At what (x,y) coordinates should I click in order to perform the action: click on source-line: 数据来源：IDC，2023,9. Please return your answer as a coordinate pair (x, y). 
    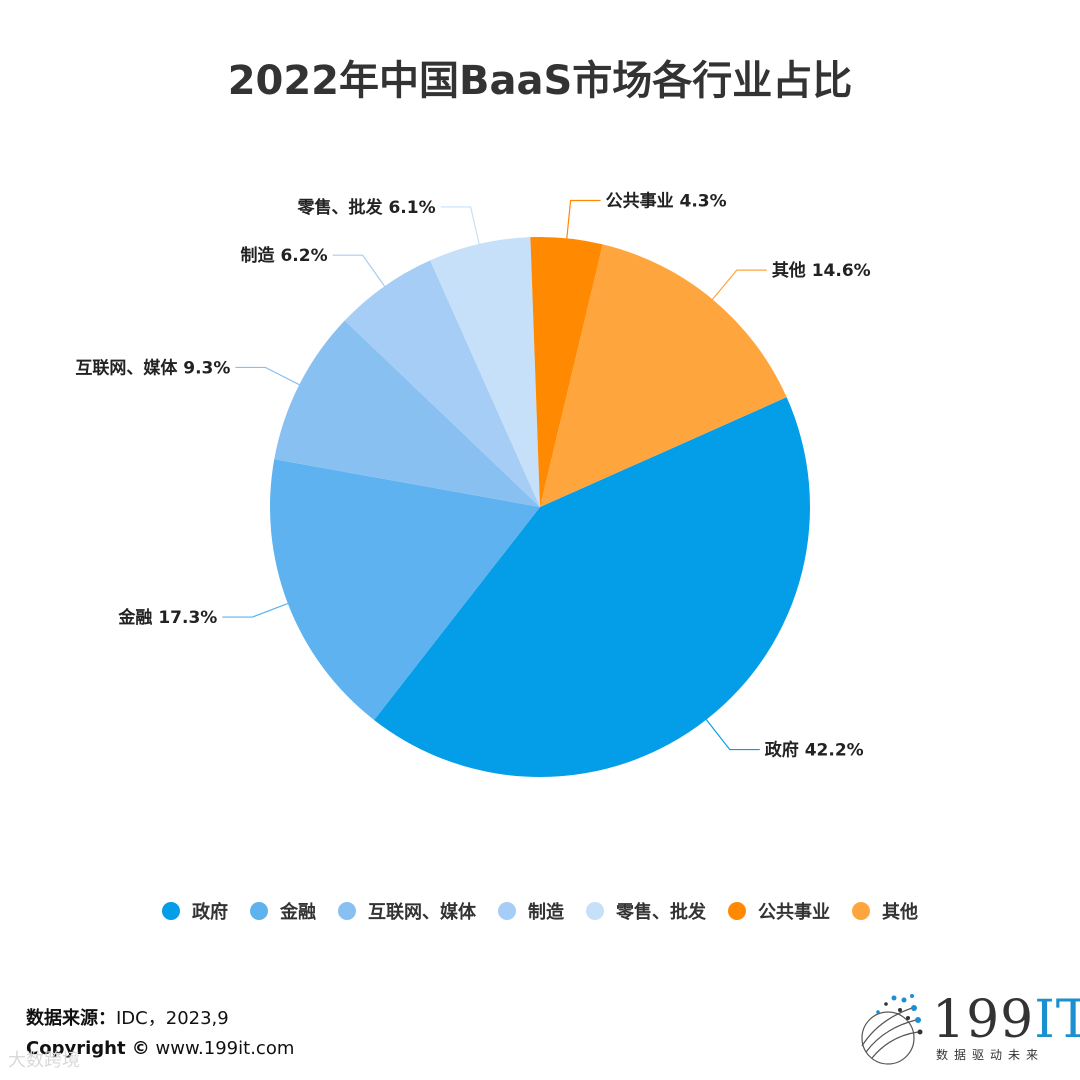
    Looking at the image, I should click on (127, 1017).